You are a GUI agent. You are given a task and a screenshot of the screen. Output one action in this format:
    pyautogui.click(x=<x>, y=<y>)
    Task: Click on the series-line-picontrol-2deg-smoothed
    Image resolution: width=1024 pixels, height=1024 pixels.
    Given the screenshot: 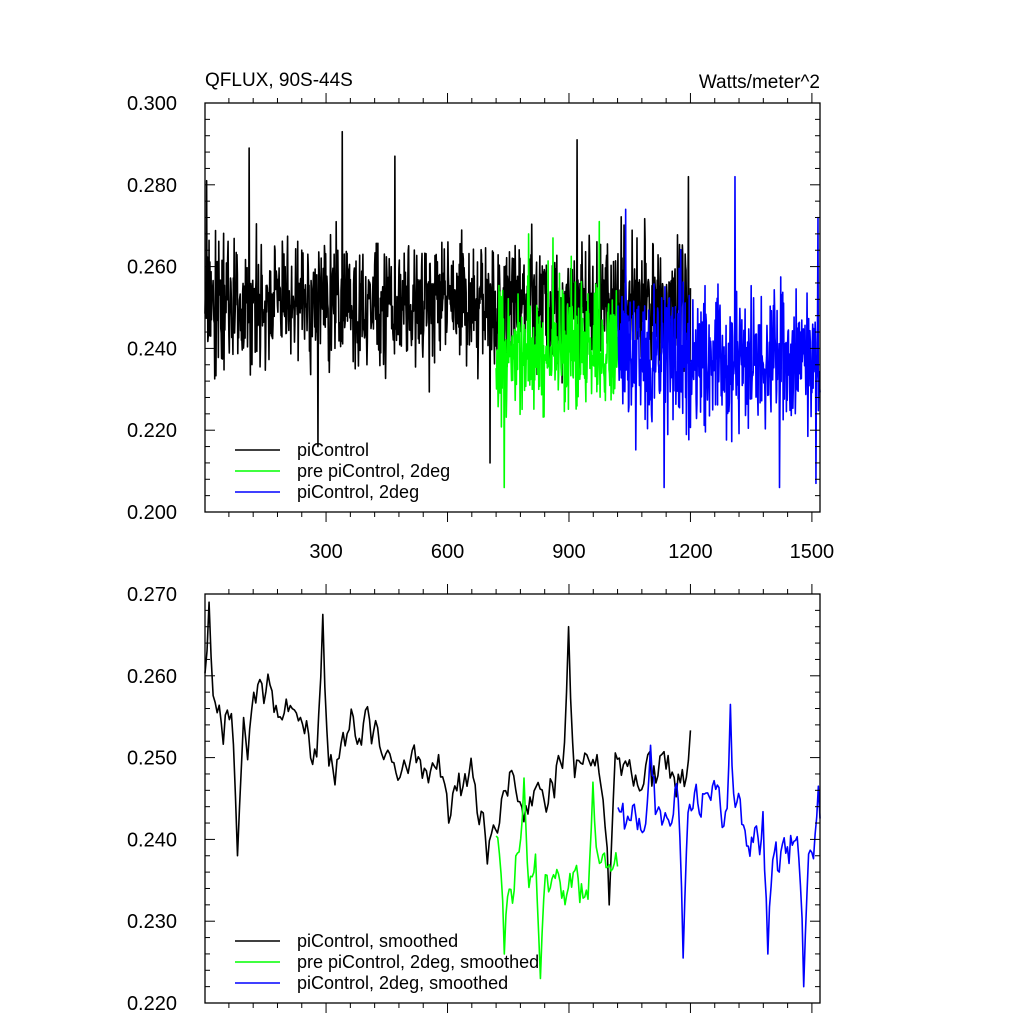 What is the action you would take?
    pyautogui.click(x=719, y=845)
    